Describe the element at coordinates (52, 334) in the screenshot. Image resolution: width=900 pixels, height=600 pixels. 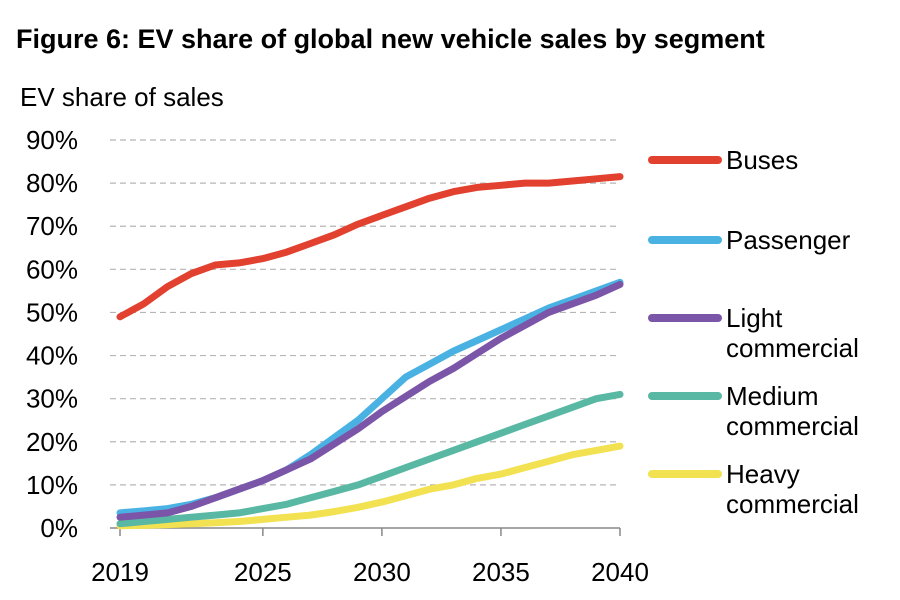
I see `y-tick-labels: 0% 10% 20% 30% 40% 50% 60% 70% 80% 90%` at that location.